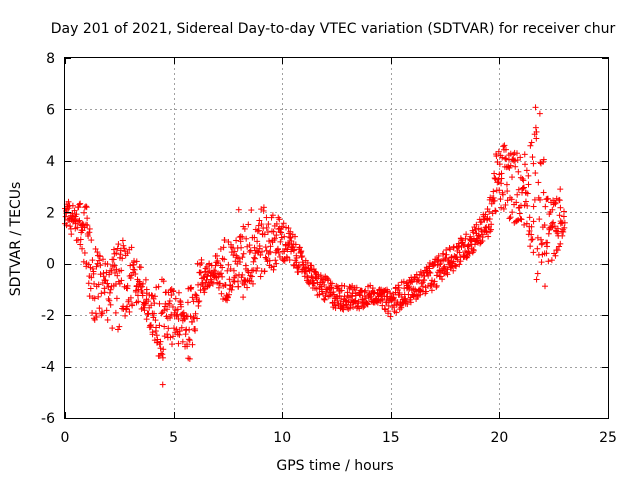 The width and height of the screenshot is (640, 485). Describe the element at coordinates (50, 162) in the screenshot. I see `y-tick-label: 4` at that location.